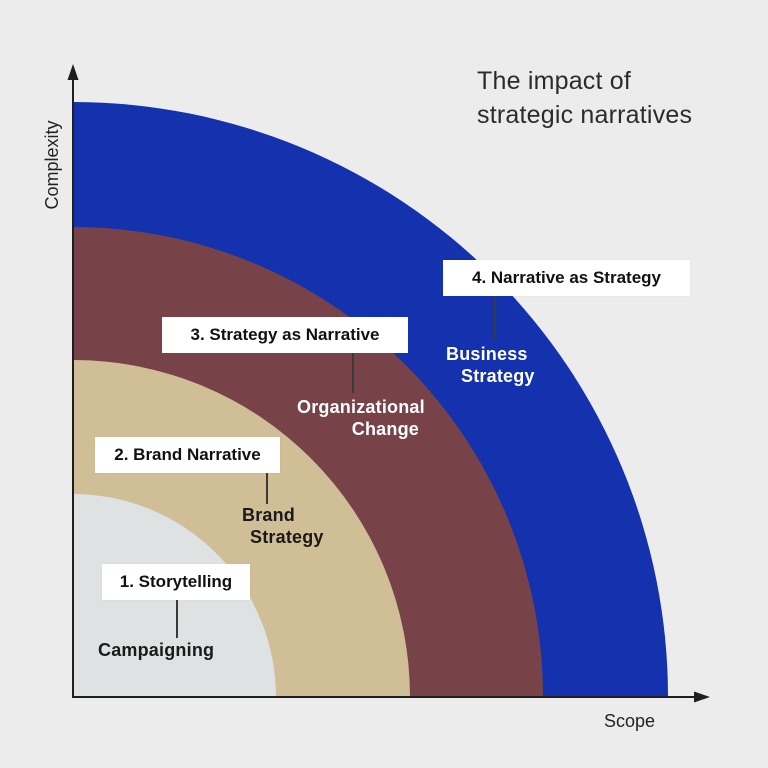 The width and height of the screenshot is (768, 768). Describe the element at coordinates (490, 365) in the screenshot. I see `annotation-business-strategy: Business Strategy` at that location.